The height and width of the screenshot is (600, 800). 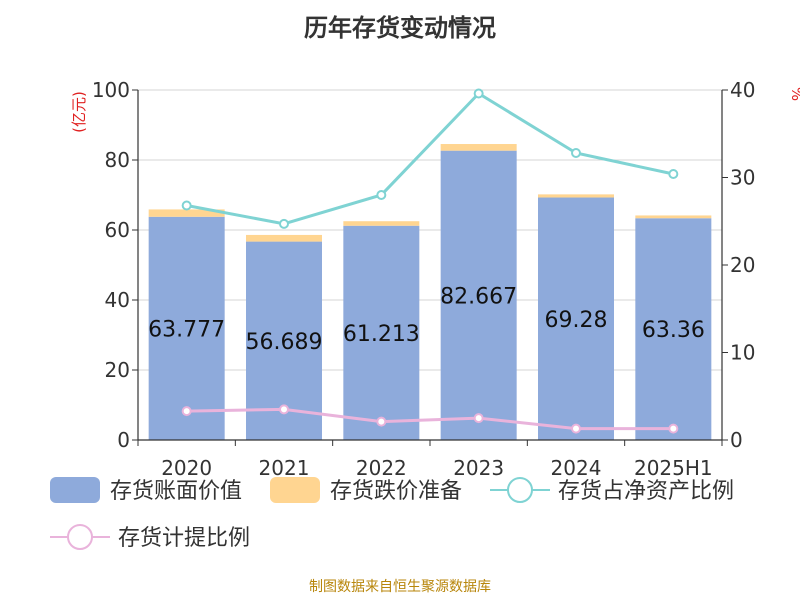 What do you see at coordinates (742, 90) in the screenshot?
I see `y-right-tick-label: 40` at bounding box center [742, 90].